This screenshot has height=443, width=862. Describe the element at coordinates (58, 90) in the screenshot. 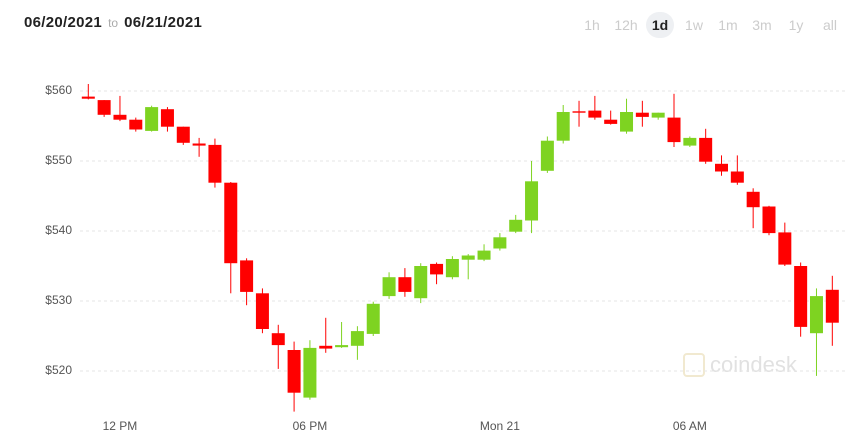

I see `y-tick-label: $560` at that location.